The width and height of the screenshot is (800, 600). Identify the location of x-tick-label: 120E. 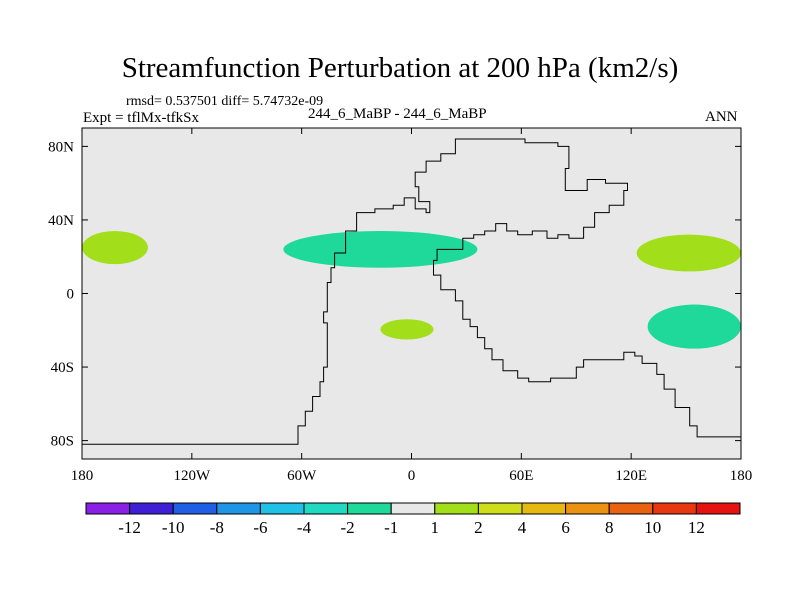
(631, 476).